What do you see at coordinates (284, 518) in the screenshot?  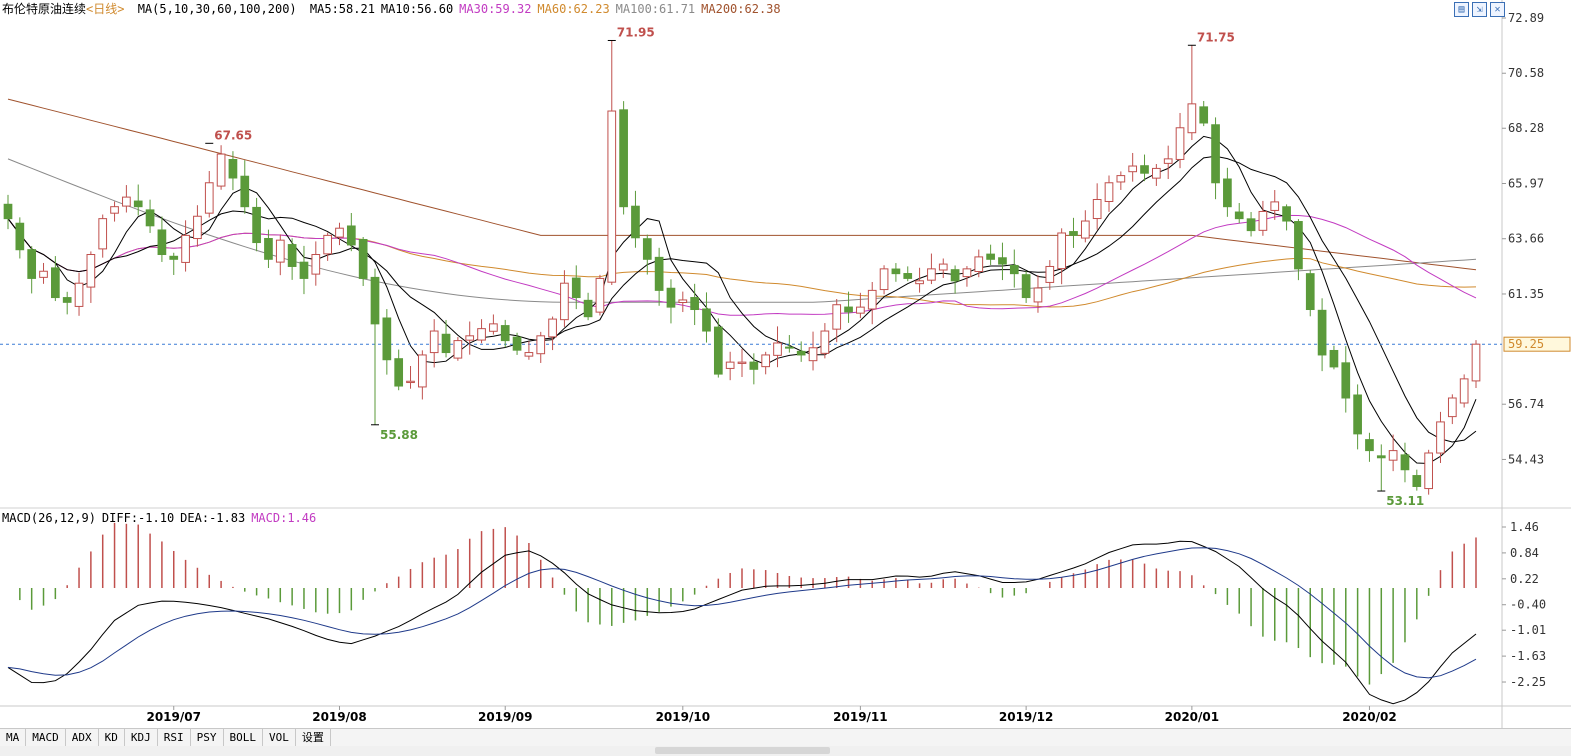 I see `macd-value: MACD:1.46` at bounding box center [284, 518].